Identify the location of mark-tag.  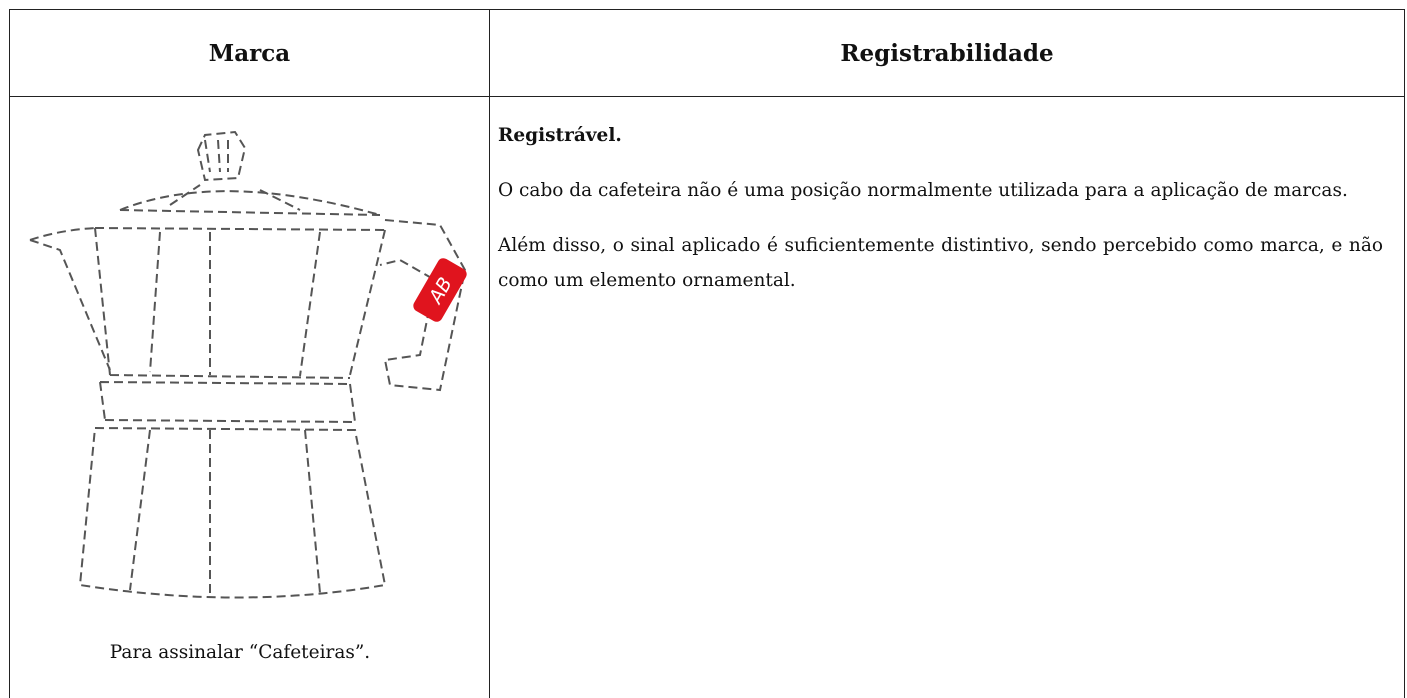
(440, 290).